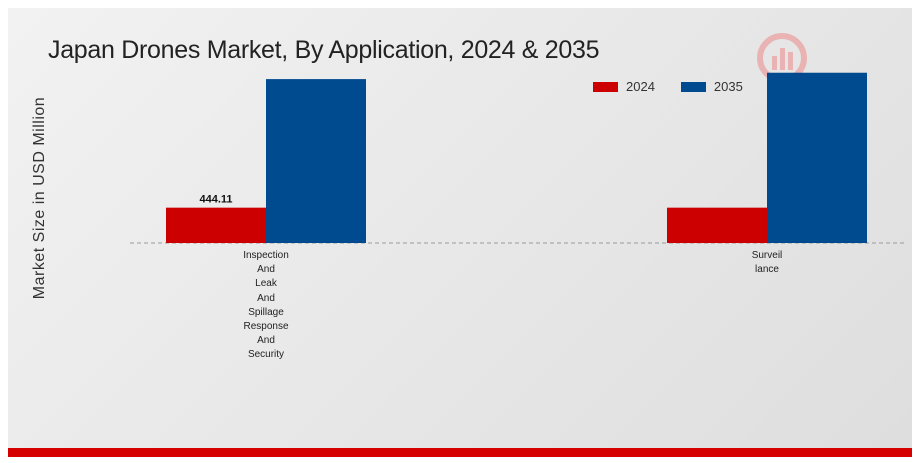 The height and width of the screenshot is (463, 920). Describe the element at coordinates (728, 86) in the screenshot. I see `legend-label-2035: 2035` at that location.